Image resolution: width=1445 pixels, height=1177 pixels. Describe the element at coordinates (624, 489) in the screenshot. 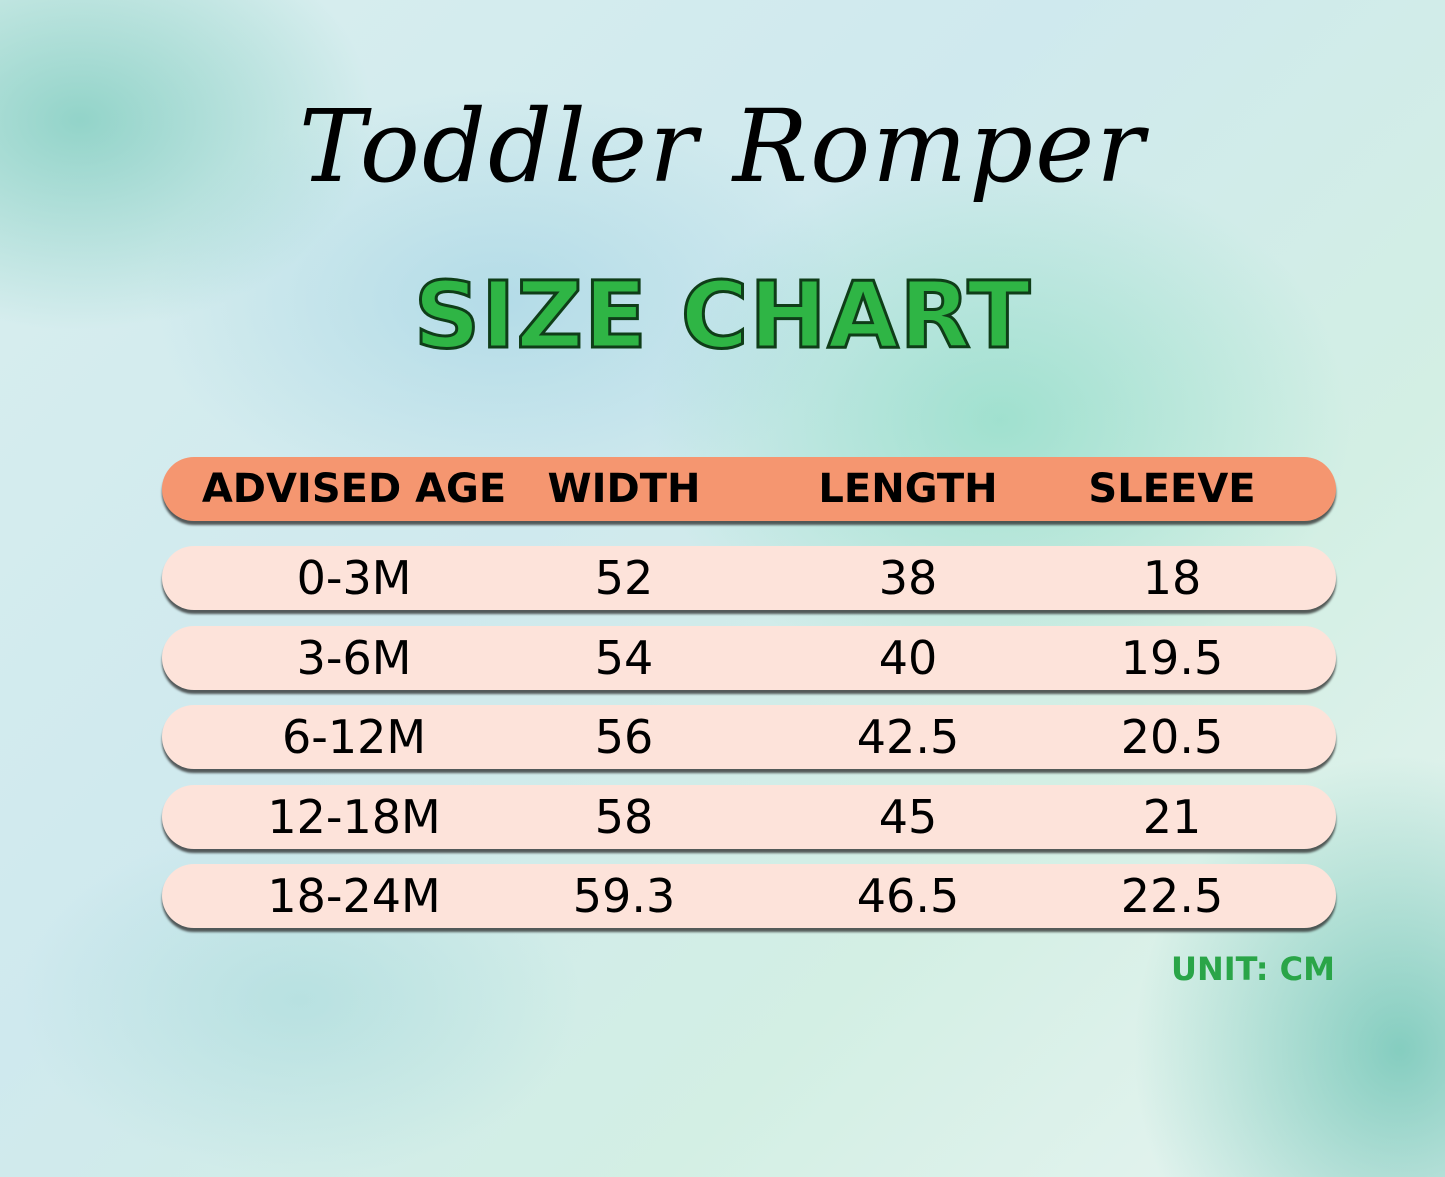

I see `header-width: WIDTH` at that location.